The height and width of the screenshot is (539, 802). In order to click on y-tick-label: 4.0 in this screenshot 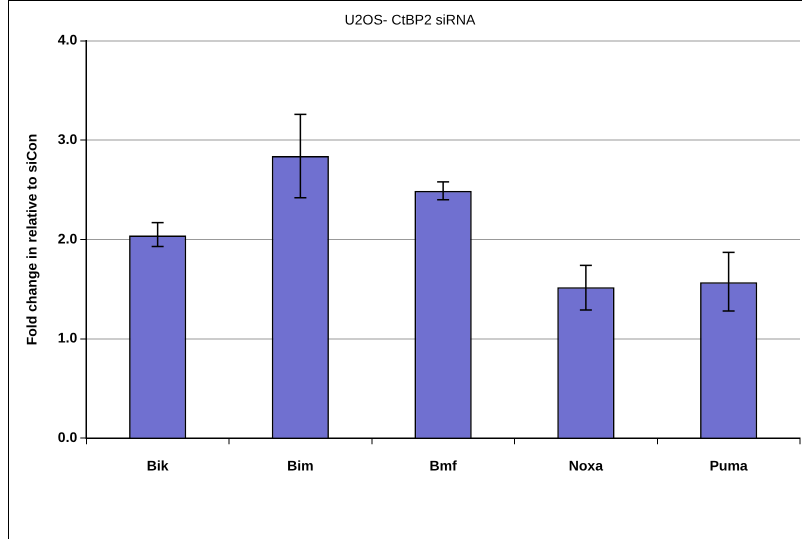, I will do `click(68, 40)`.